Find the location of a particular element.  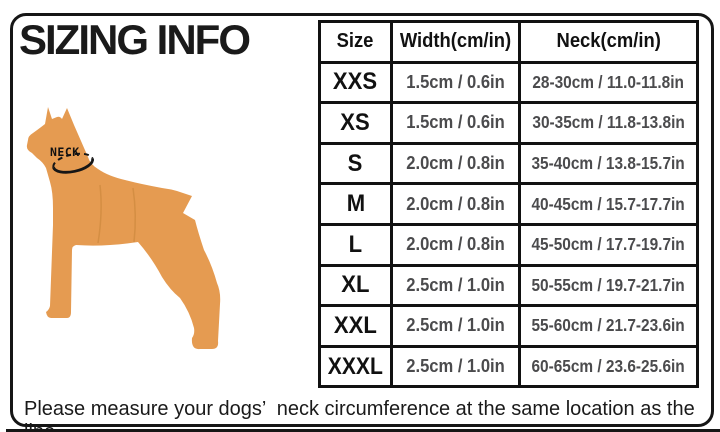

neck-value: 45-50cm / 17.7-19.7in is located at coordinates (608, 244).